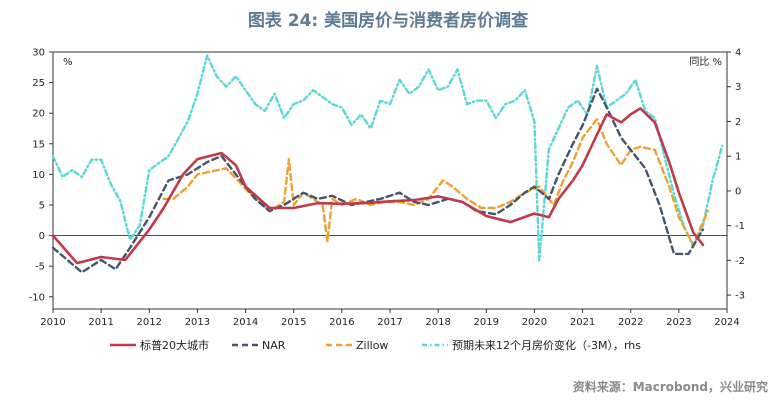 The width and height of the screenshot is (776, 404). Describe the element at coordinates (582, 322) in the screenshot. I see `x-tick-label: 2021` at that location.